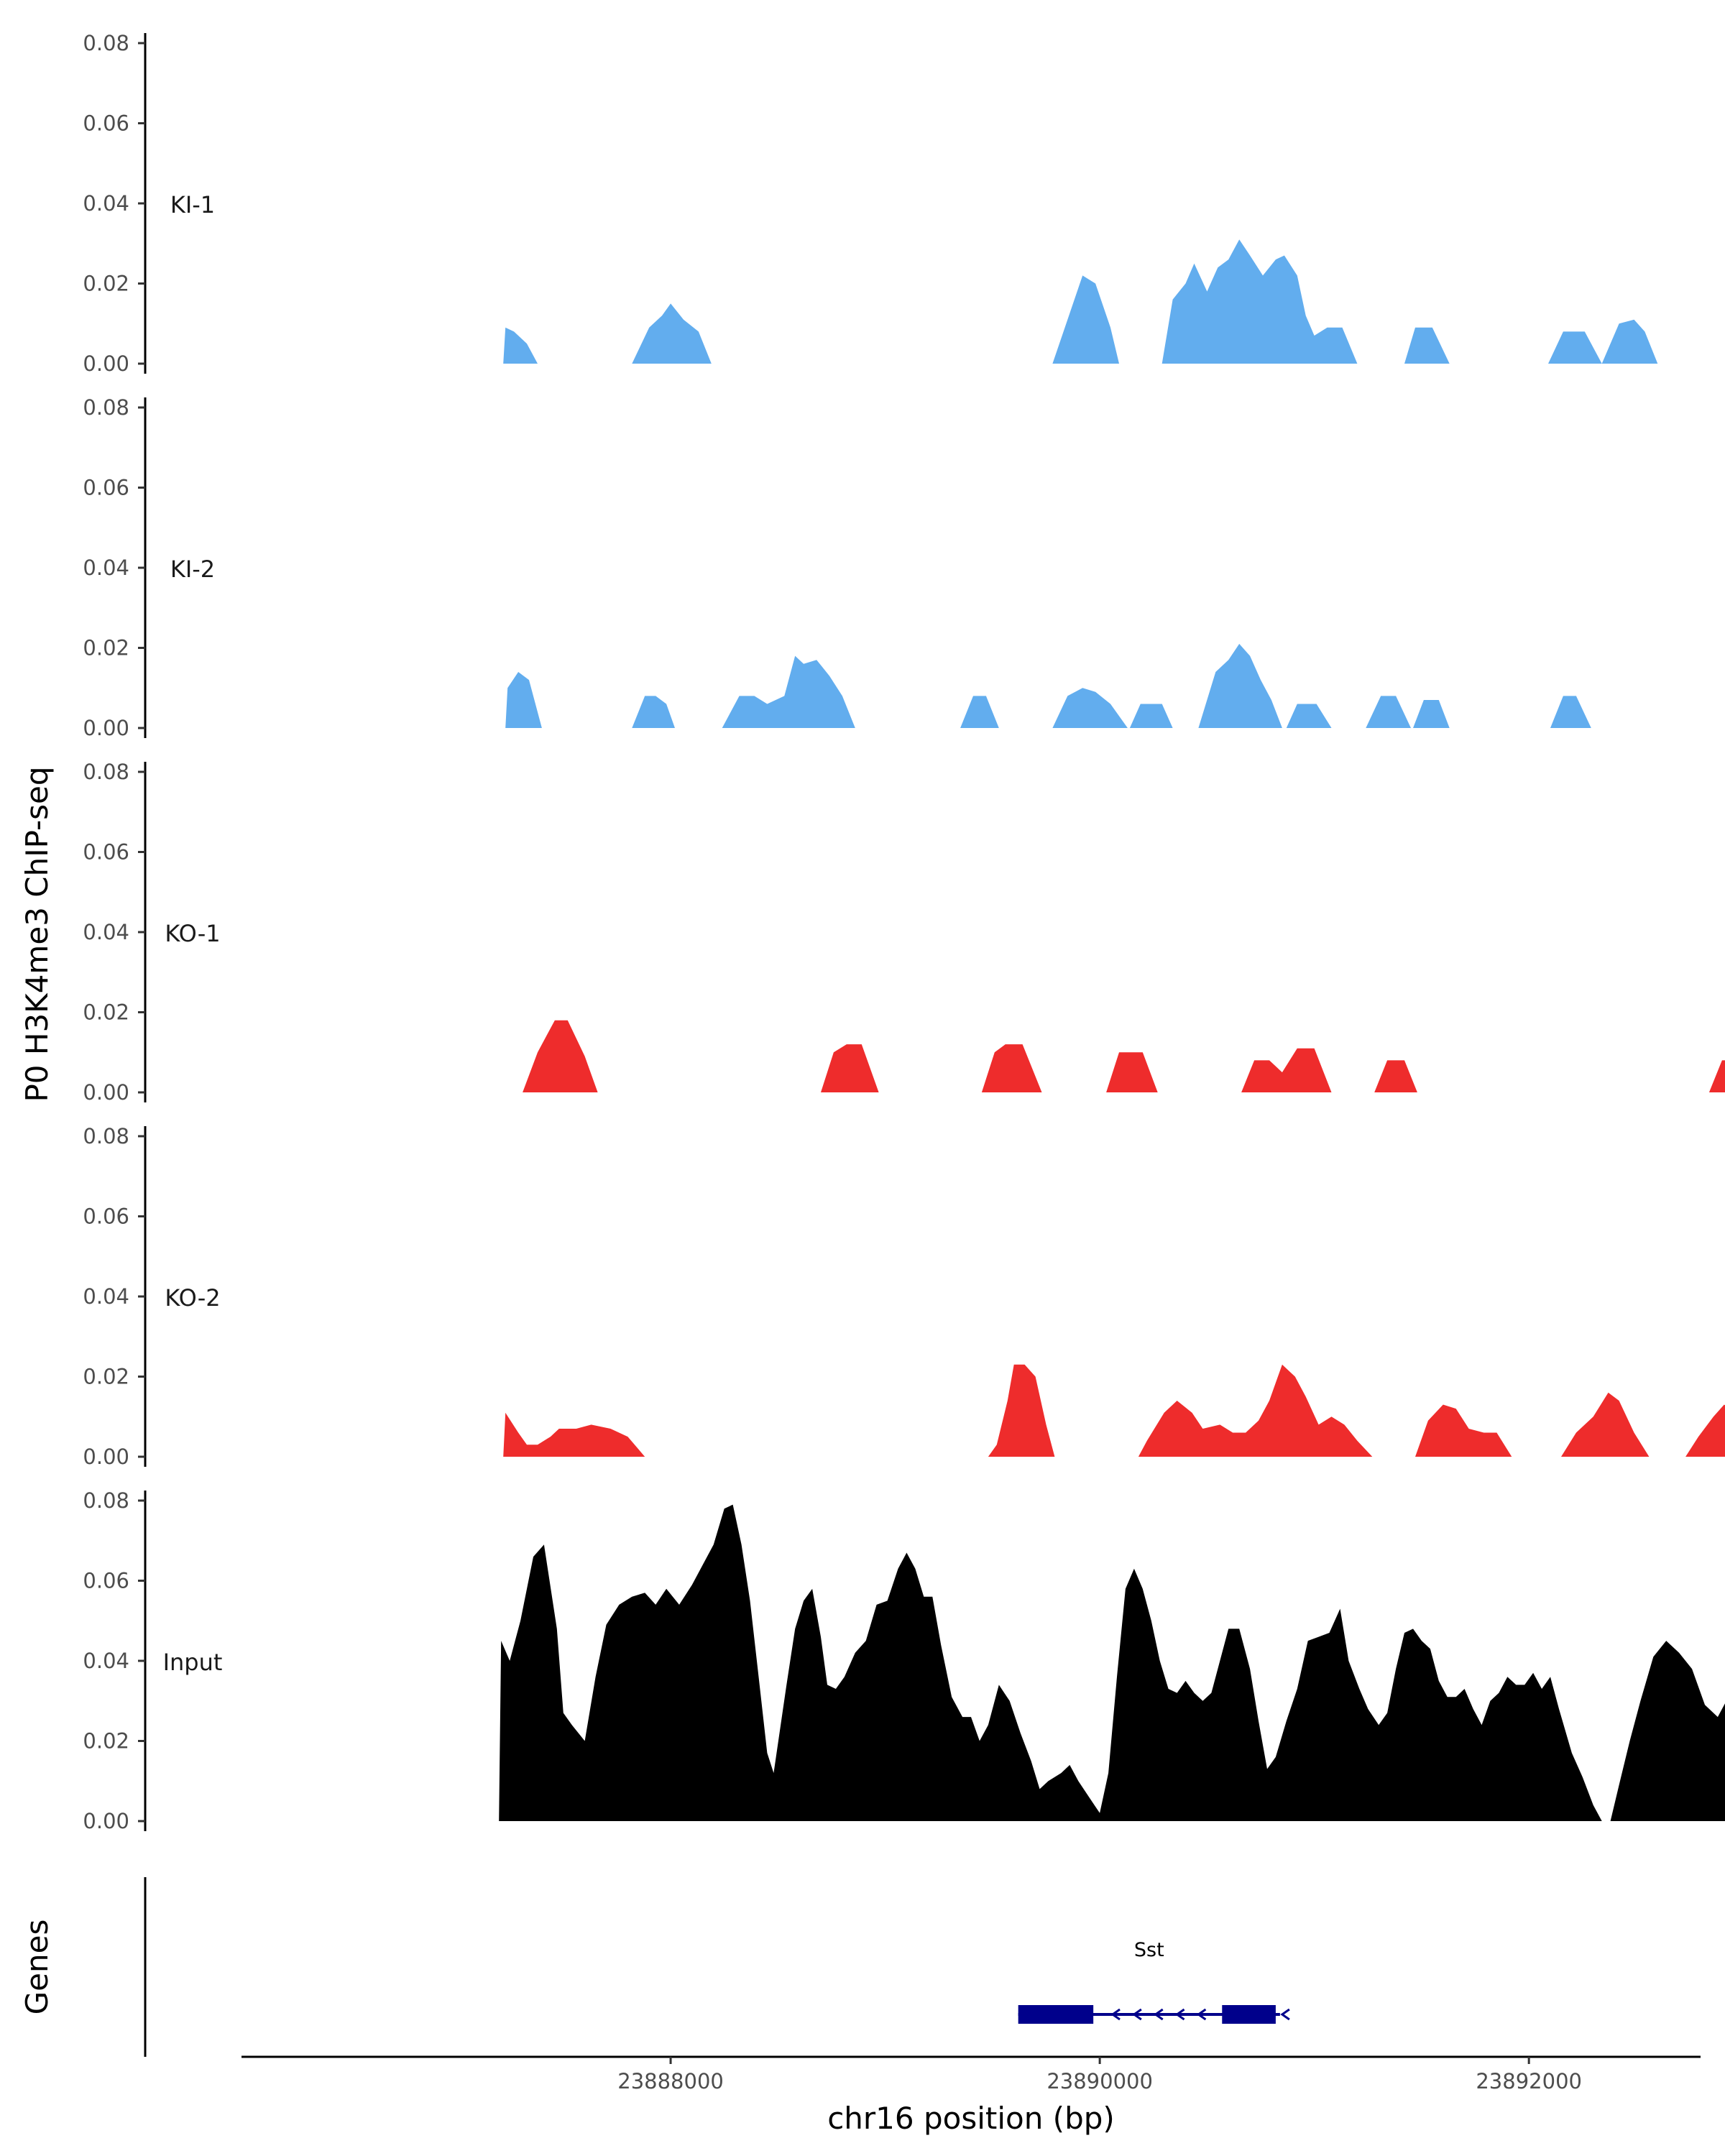  Describe the element at coordinates (870, 204) in the screenshot. I see `track-ki-1: 0.00 0.02 0.04 0.06 0.08 KI-1` at that location.